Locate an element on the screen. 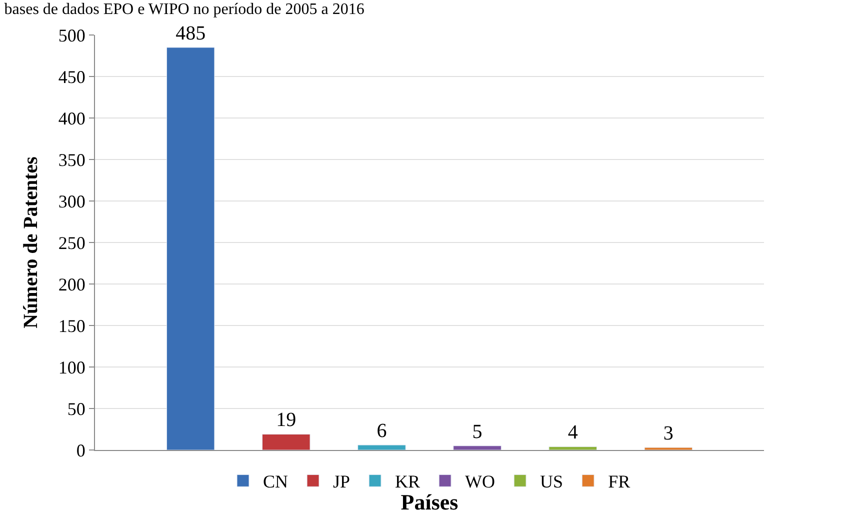 The width and height of the screenshot is (854, 530). y-tick-label: 150 is located at coordinates (72, 326).